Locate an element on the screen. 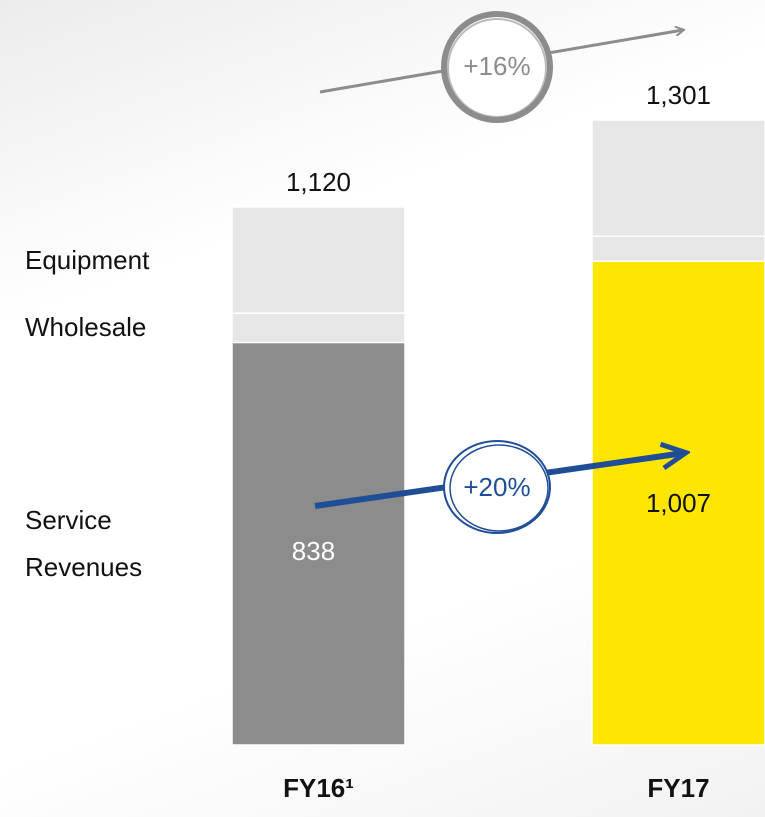 This screenshot has height=817, width=765. x-category-label: FY17 is located at coordinates (678, 788).